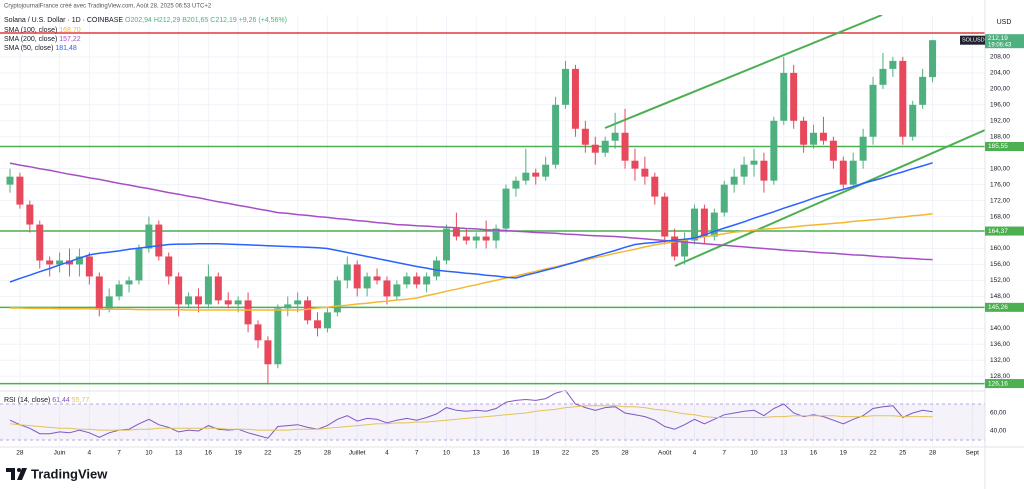  What do you see at coordinates (328, 453) in the screenshot?
I see `x-tick-label: 28` at bounding box center [328, 453].